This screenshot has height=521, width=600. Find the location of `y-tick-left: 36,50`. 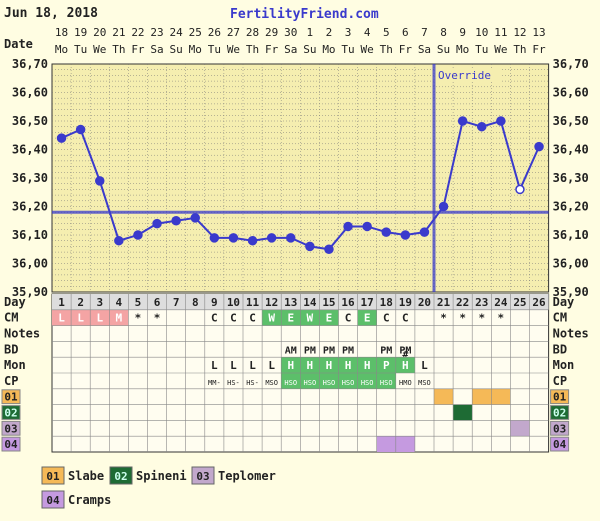

y-tick-left: 36,50 is located at coordinates (30, 121).